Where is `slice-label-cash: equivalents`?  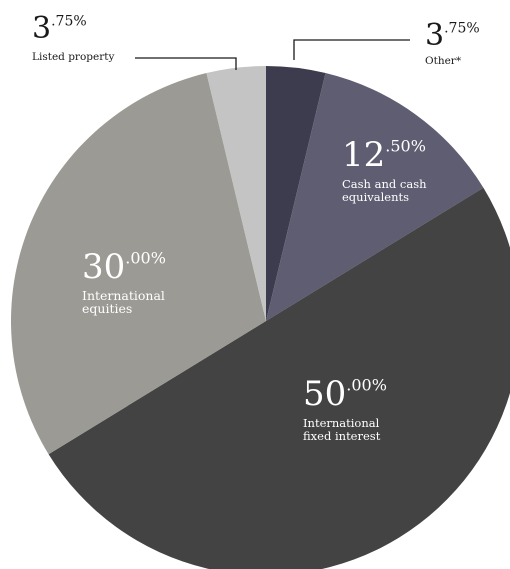 slice-label-cash: equivalents is located at coordinates (375, 197).